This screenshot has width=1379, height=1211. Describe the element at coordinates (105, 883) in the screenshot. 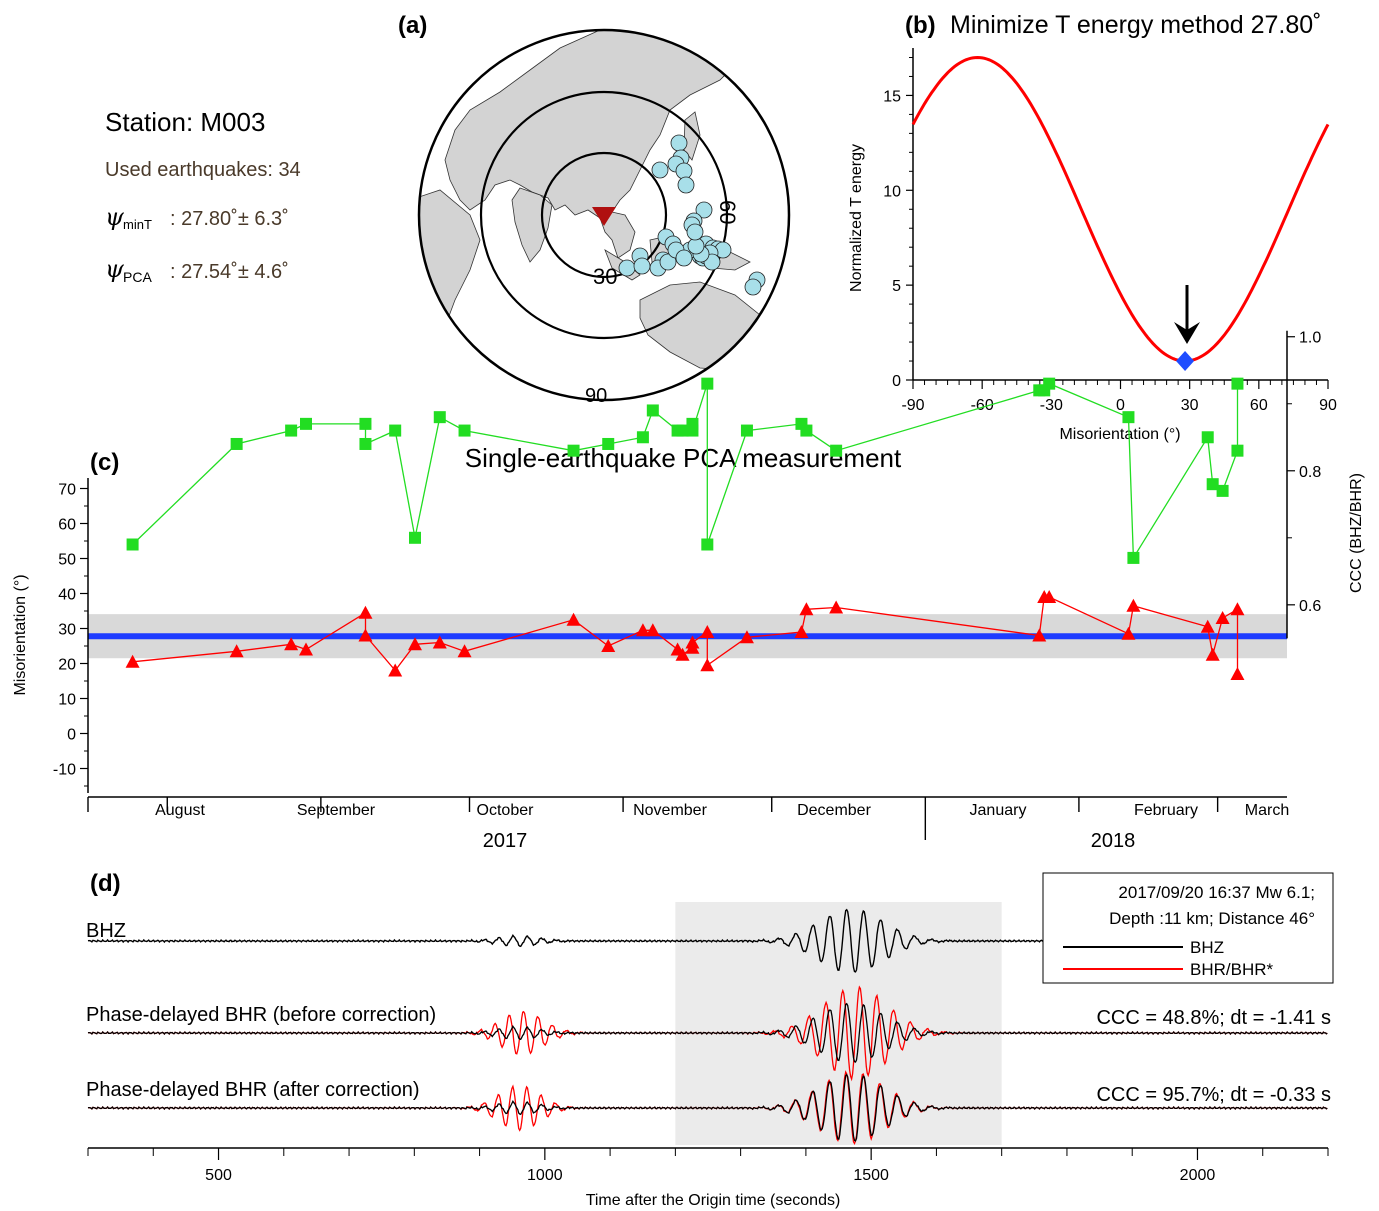

I see `panel-d-label: (d)` at that location.